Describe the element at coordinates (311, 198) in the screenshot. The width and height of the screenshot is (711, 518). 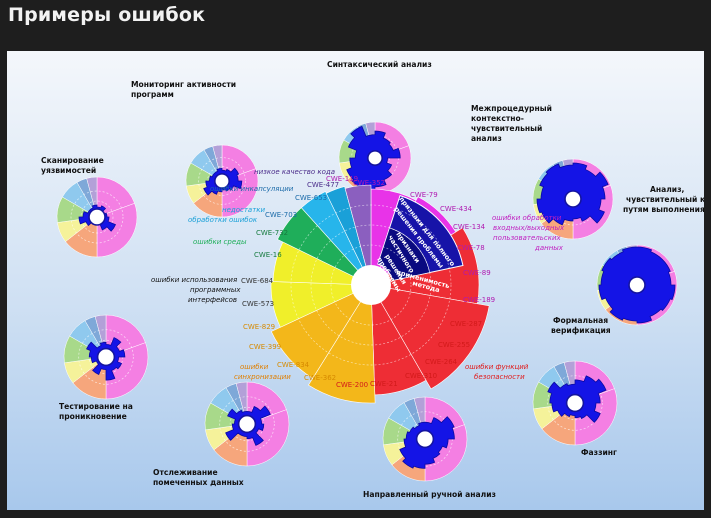
I see `cwe-label: CWE-653` at that location.